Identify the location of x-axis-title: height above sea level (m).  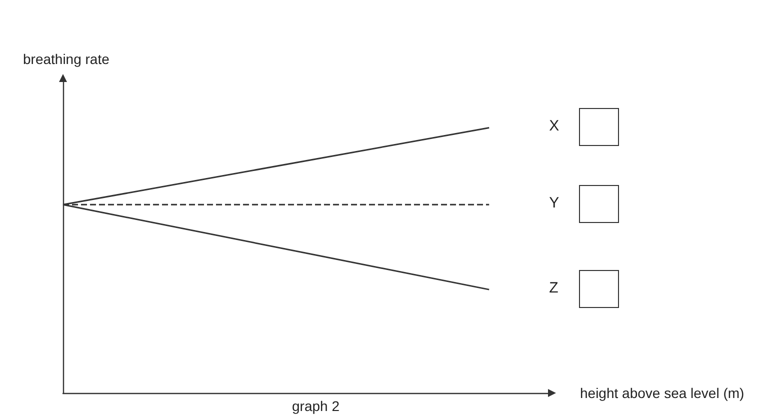
(662, 393).